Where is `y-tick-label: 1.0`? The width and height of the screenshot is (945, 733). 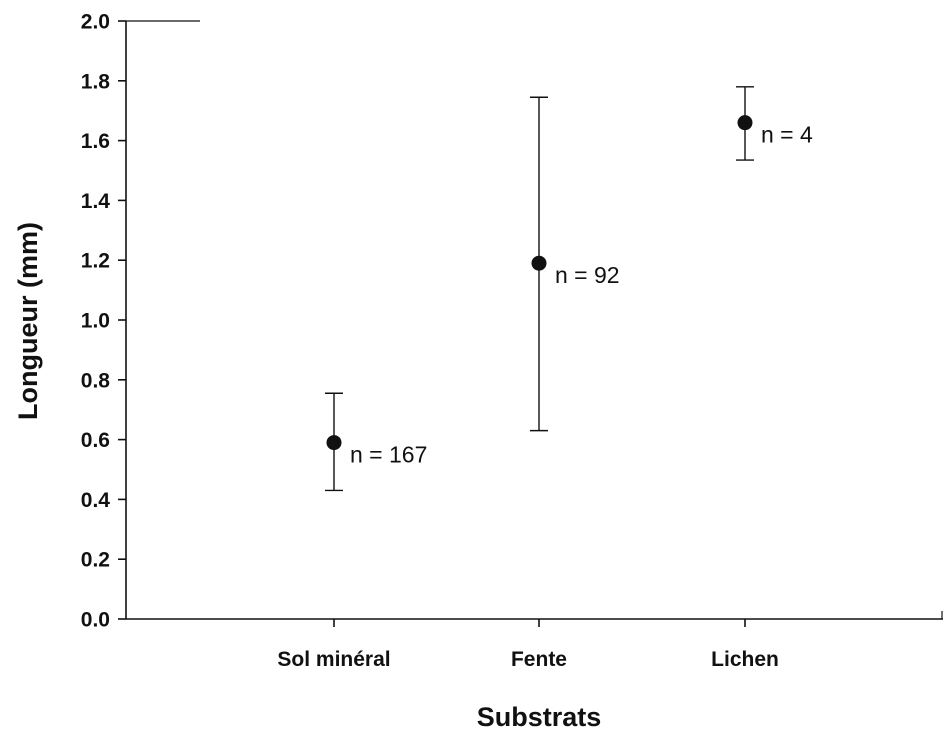 y-tick-label: 1.0 is located at coordinates (95, 321).